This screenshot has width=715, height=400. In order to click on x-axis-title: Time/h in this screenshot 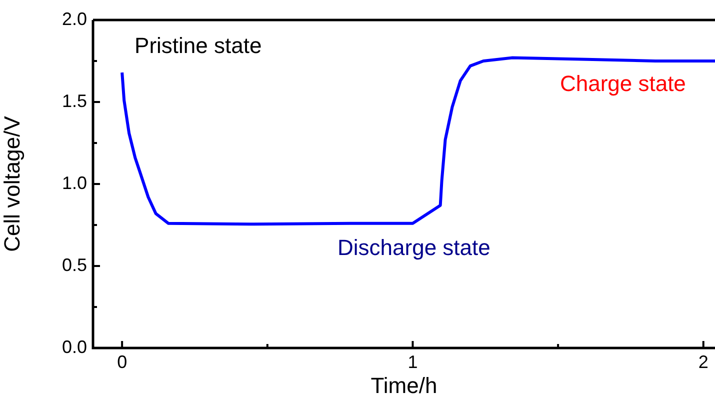, I will do `click(404, 385)`.